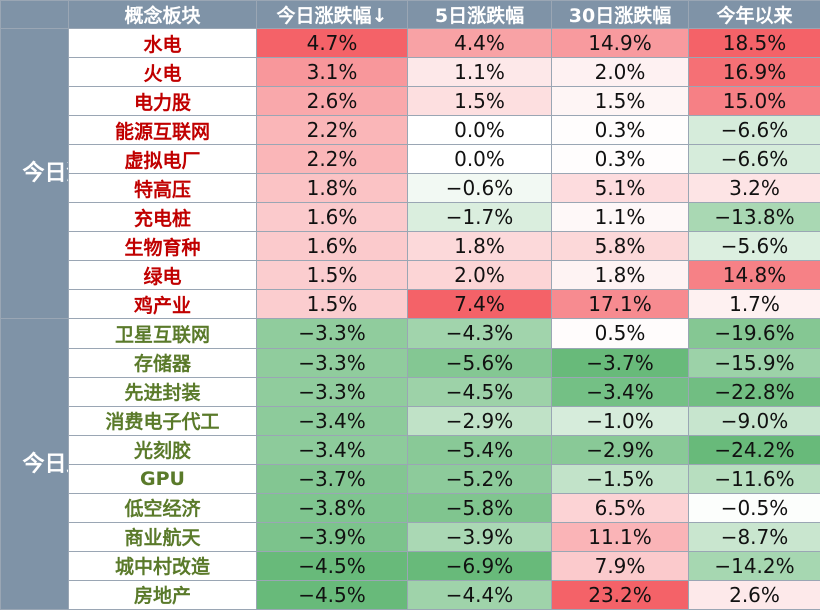 The width and height of the screenshot is (820, 610). What do you see at coordinates (620, 101) in the screenshot?
I see `day30-change-cell: 1.5%` at bounding box center [620, 101].